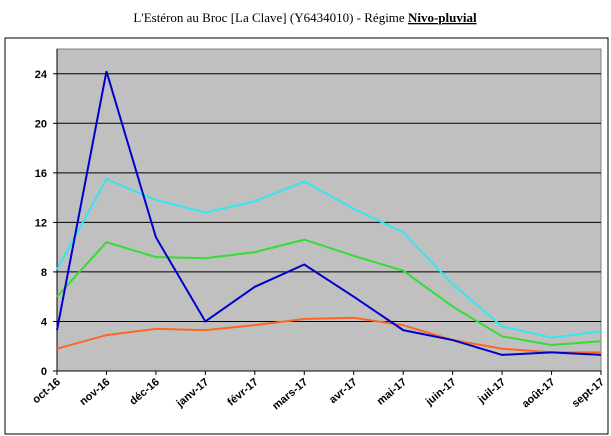 The width and height of the screenshot is (611, 436). Describe the element at coordinates (442, 17) in the screenshot. I see `title-emphasis: Nivo-pluvial` at that location.